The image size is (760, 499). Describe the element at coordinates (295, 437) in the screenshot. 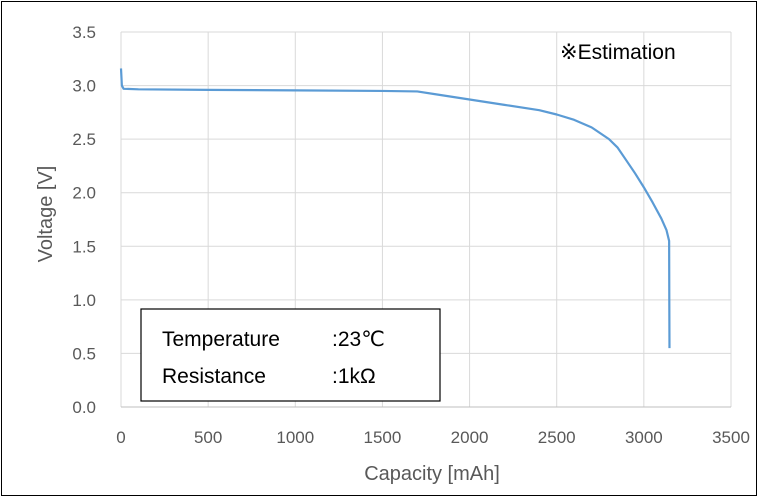

I see `x-tick-label: 1000` at that location.